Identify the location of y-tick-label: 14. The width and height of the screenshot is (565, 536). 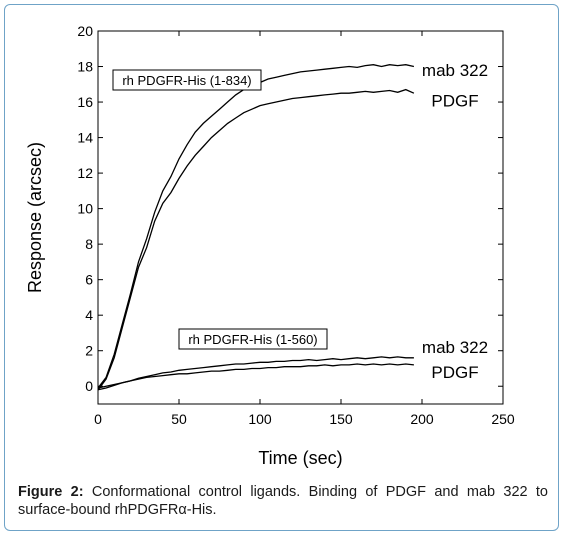
(85, 138).